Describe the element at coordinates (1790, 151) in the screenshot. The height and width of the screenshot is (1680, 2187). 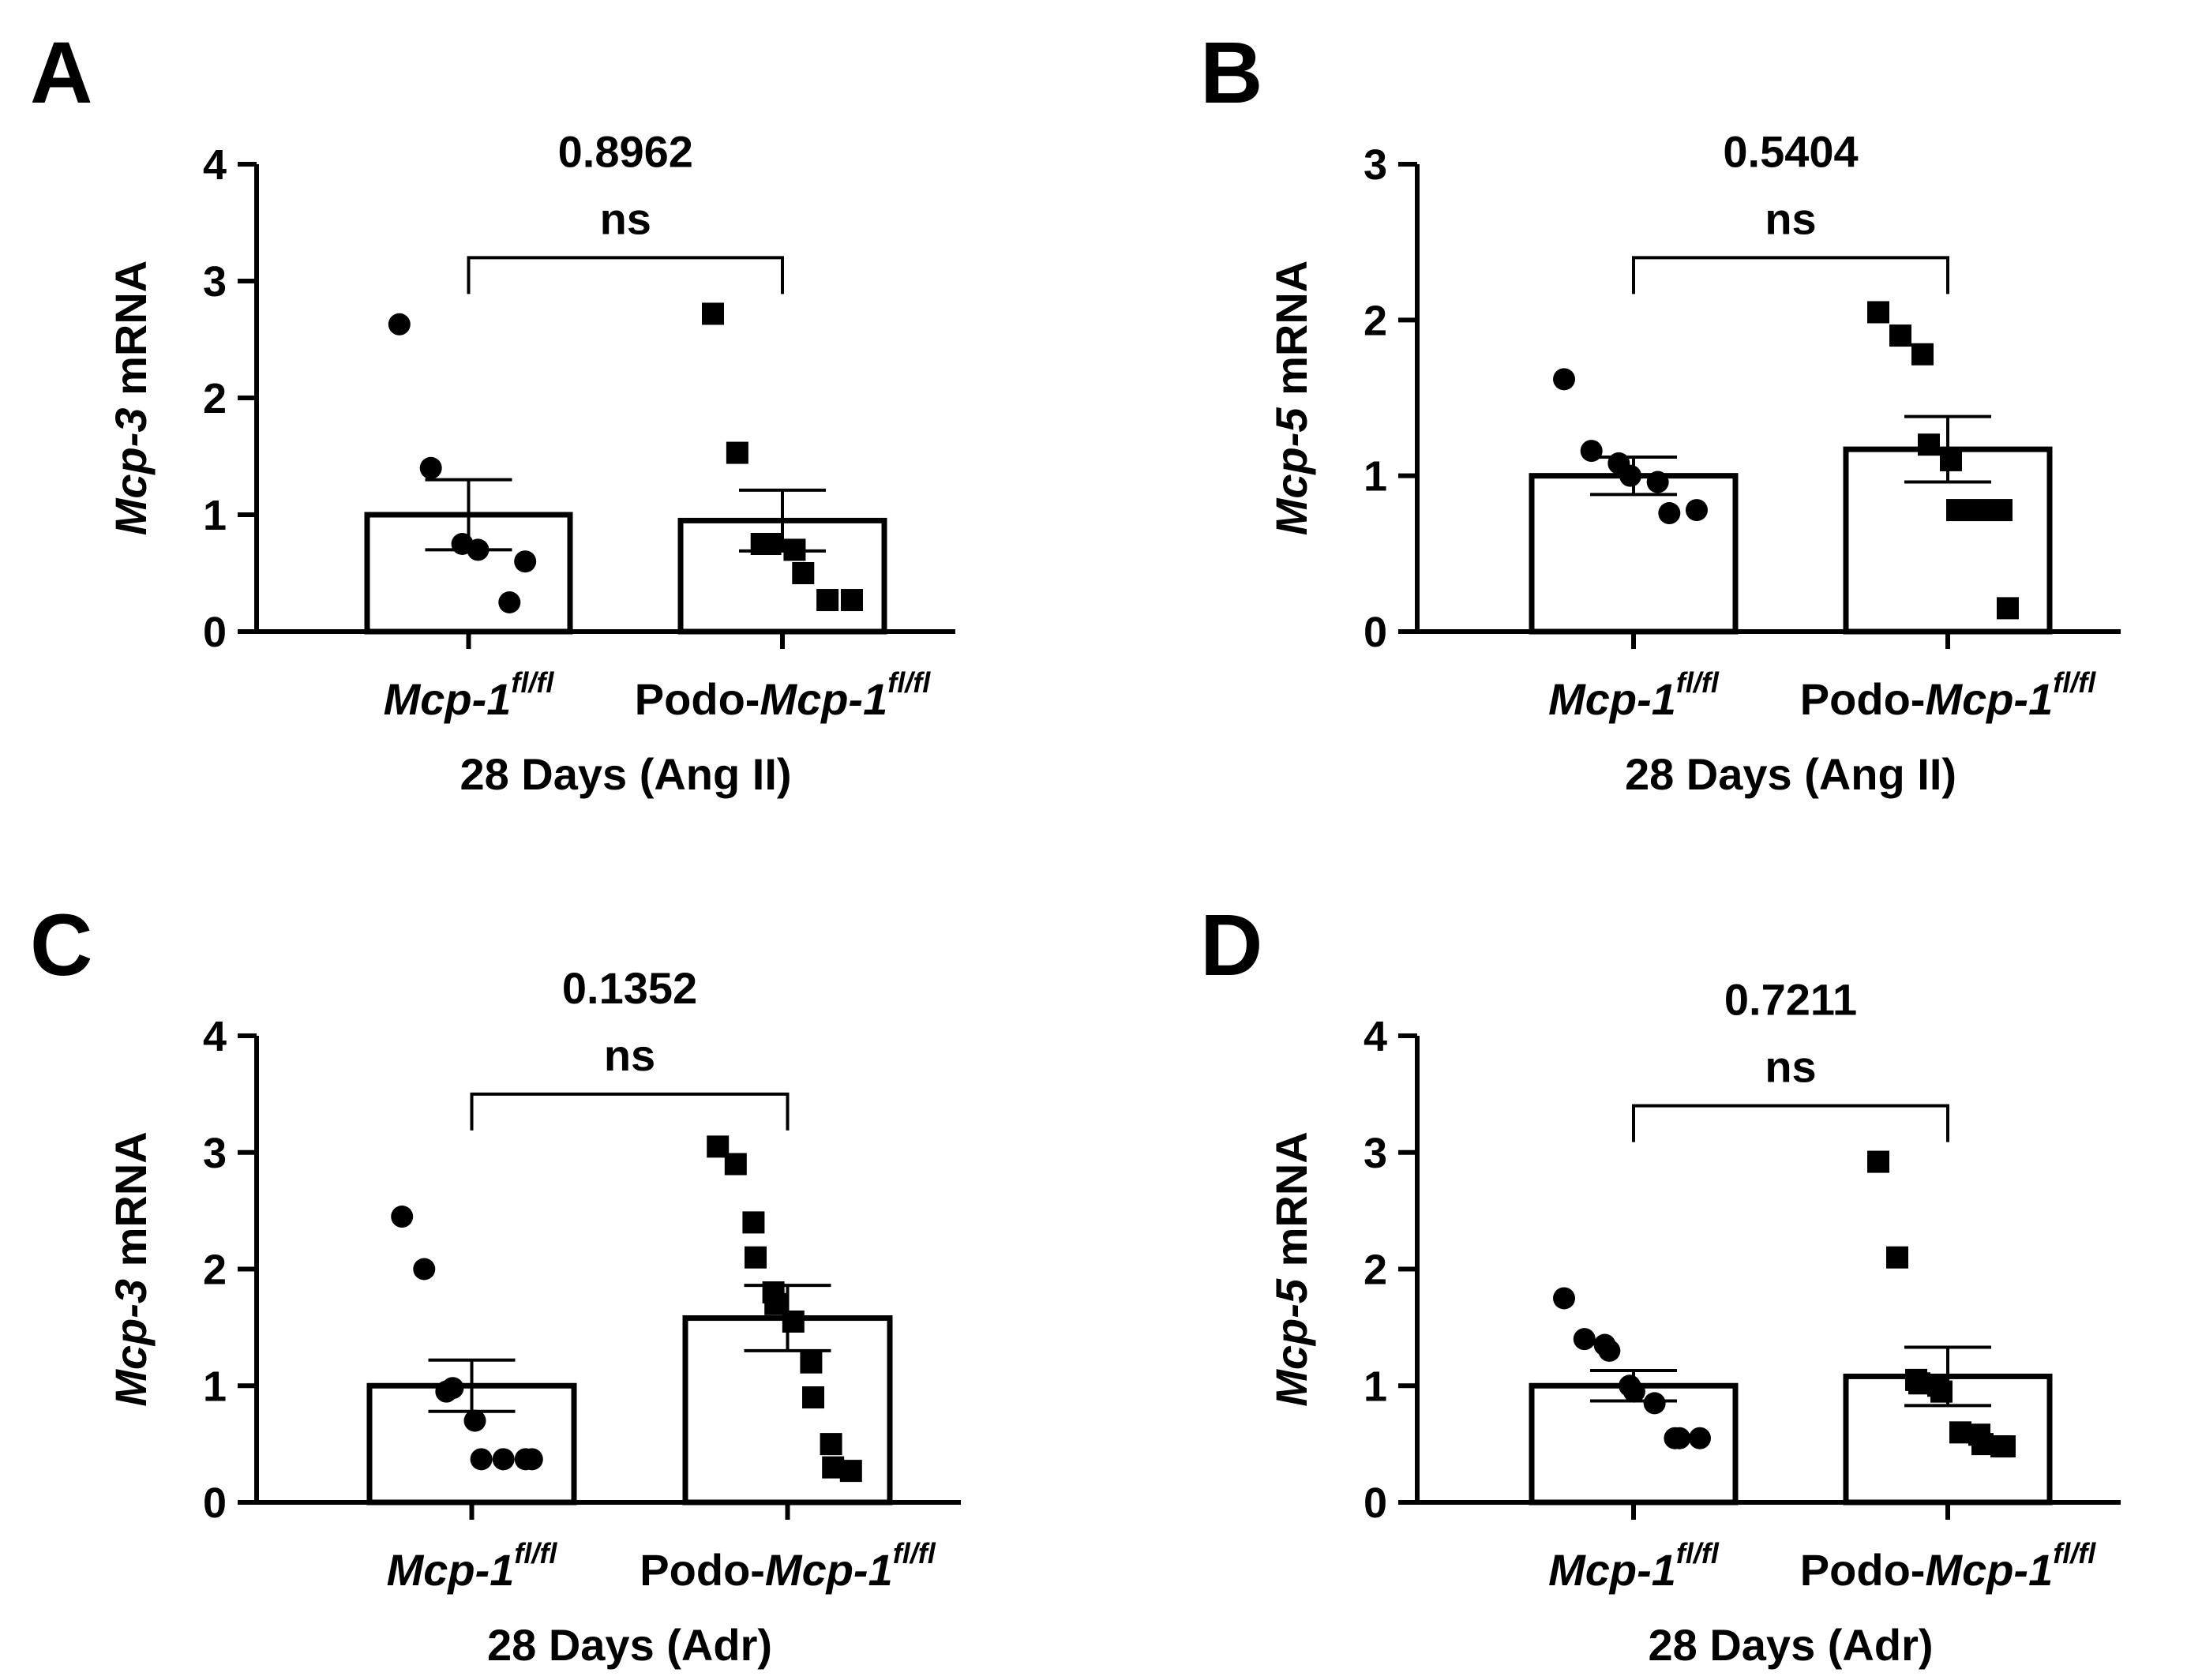
I see `p-value-label: 0.5404` at that location.